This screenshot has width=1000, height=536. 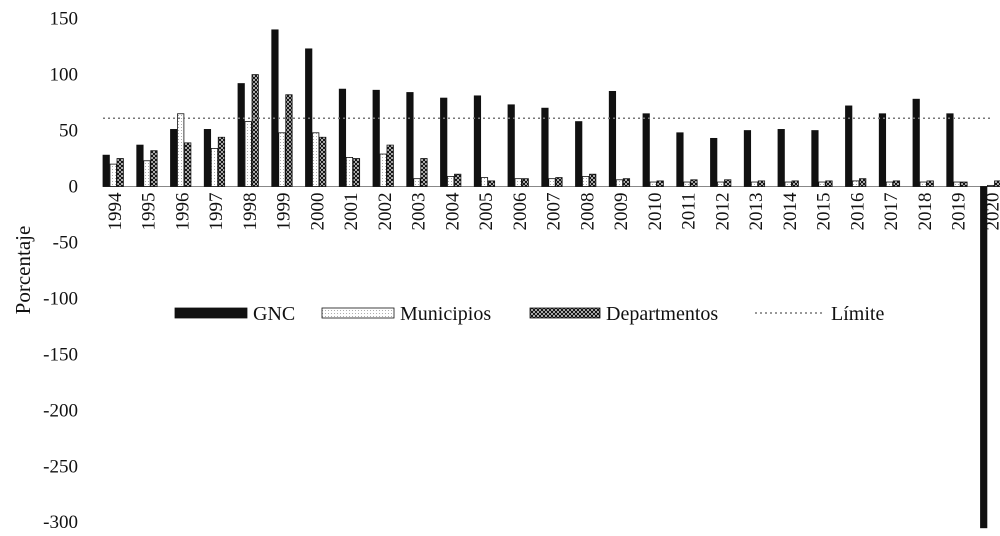 I want to click on bar-gnc-2010, so click(x=646, y=150).